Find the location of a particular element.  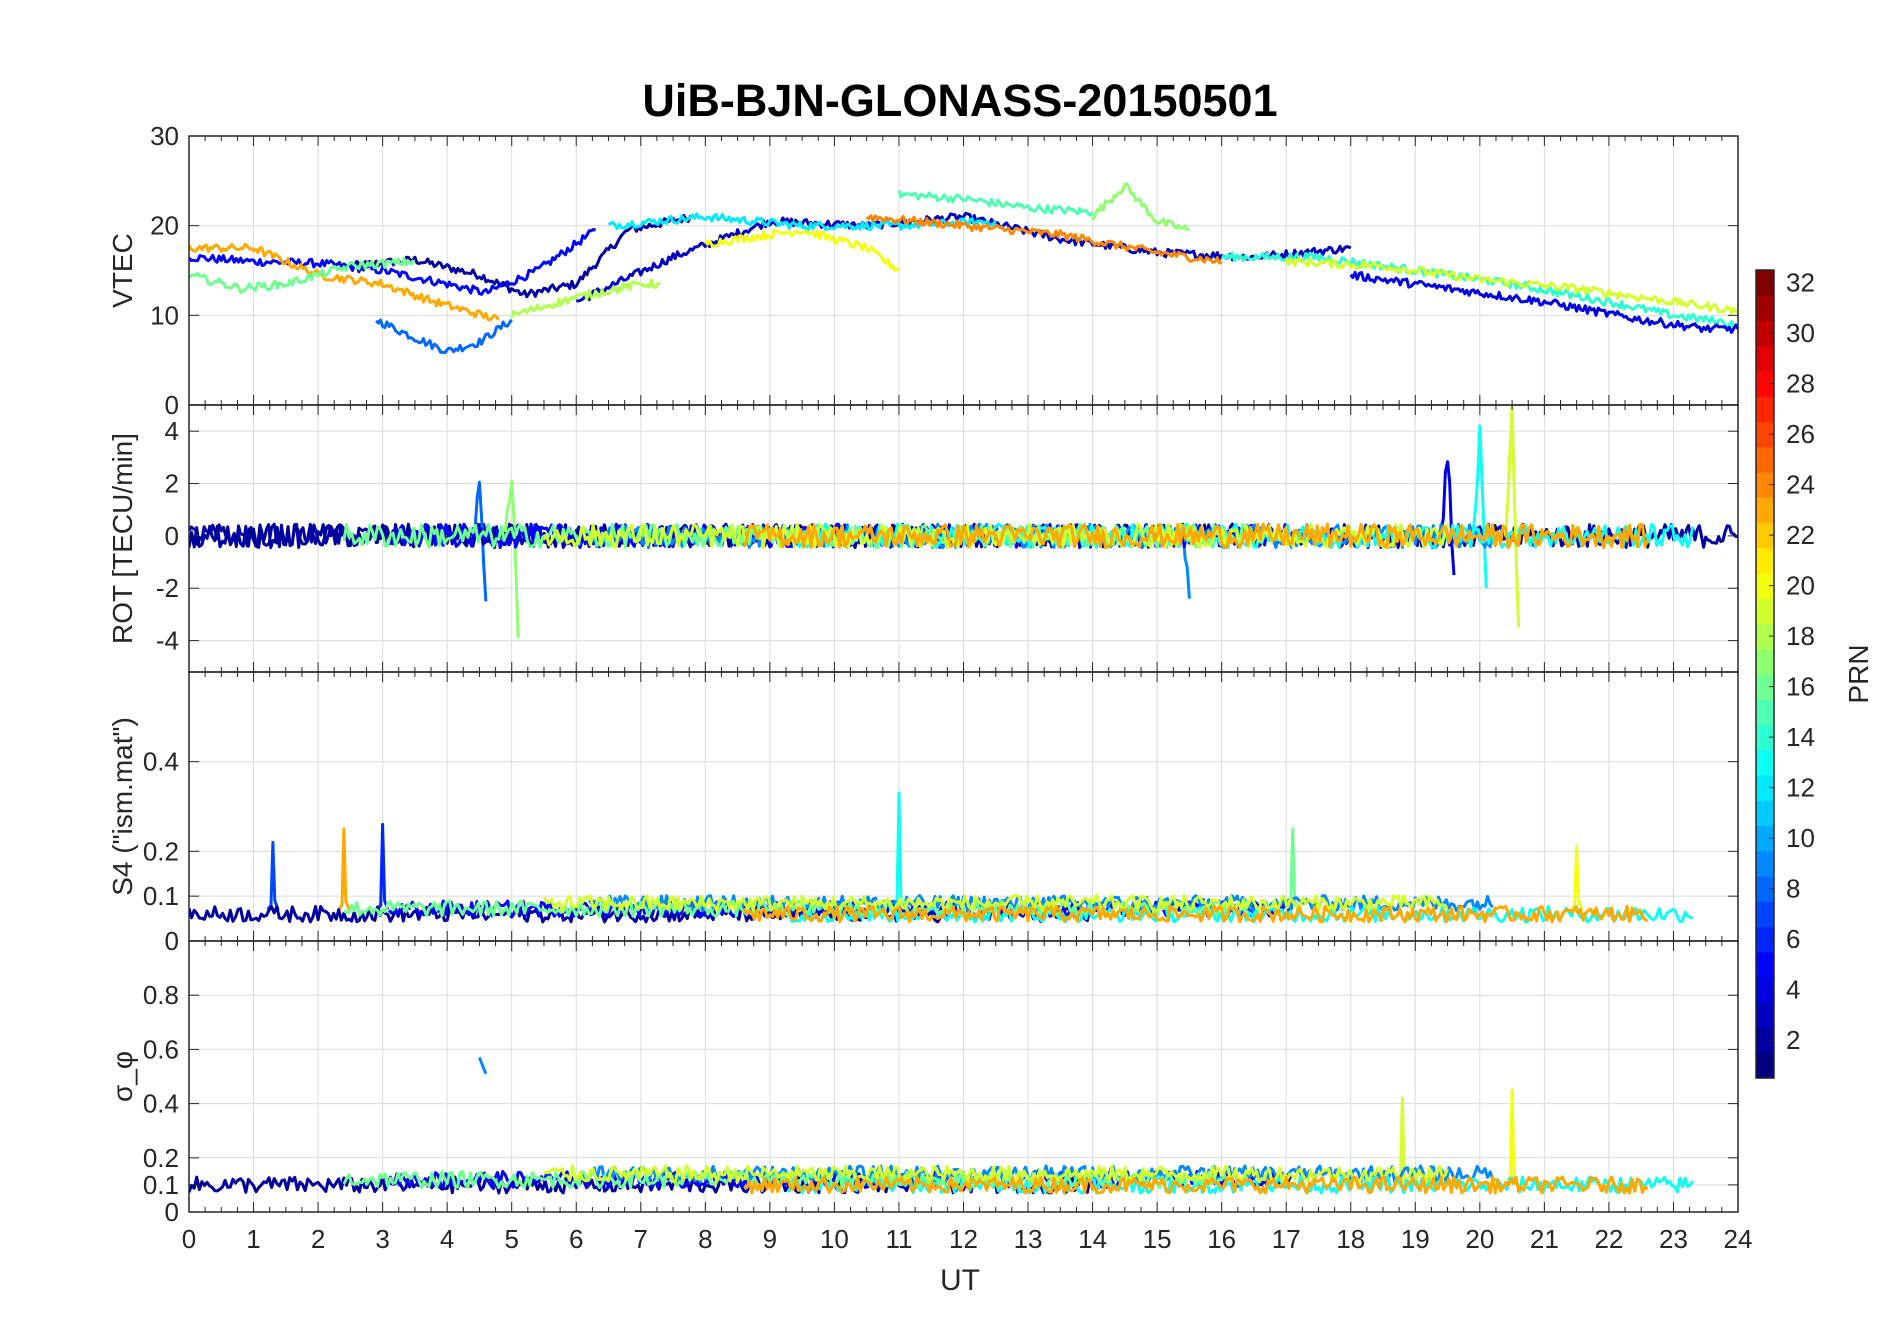

x-tick-label: 7 is located at coordinates (641, 1239).